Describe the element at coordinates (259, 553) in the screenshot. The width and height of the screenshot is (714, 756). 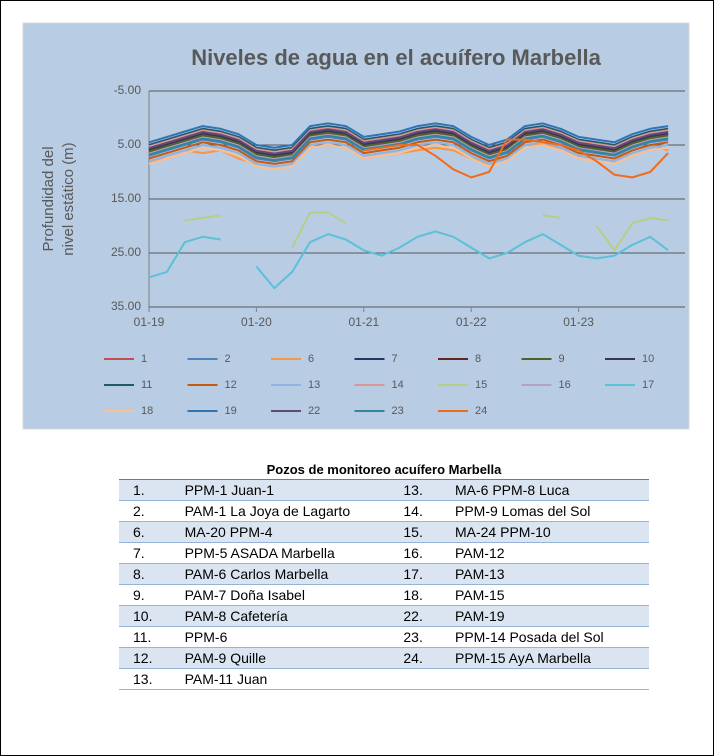
I see `well-name: PPM-5 ASADA Marbella` at that location.